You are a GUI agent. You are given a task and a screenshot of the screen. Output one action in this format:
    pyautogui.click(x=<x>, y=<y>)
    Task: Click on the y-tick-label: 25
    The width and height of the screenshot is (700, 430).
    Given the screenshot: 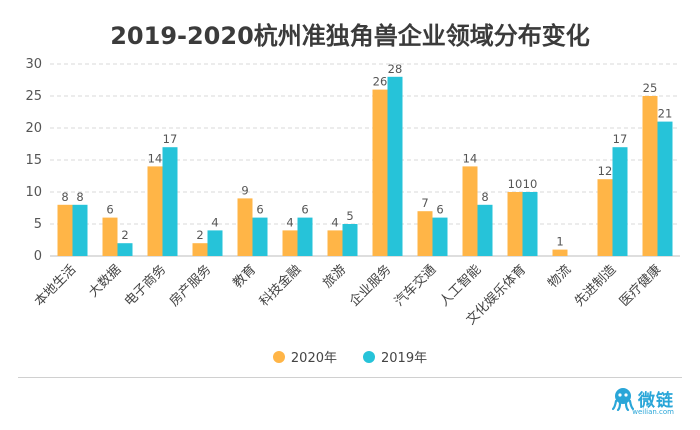 What is the action you would take?
    pyautogui.click(x=33, y=96)
    